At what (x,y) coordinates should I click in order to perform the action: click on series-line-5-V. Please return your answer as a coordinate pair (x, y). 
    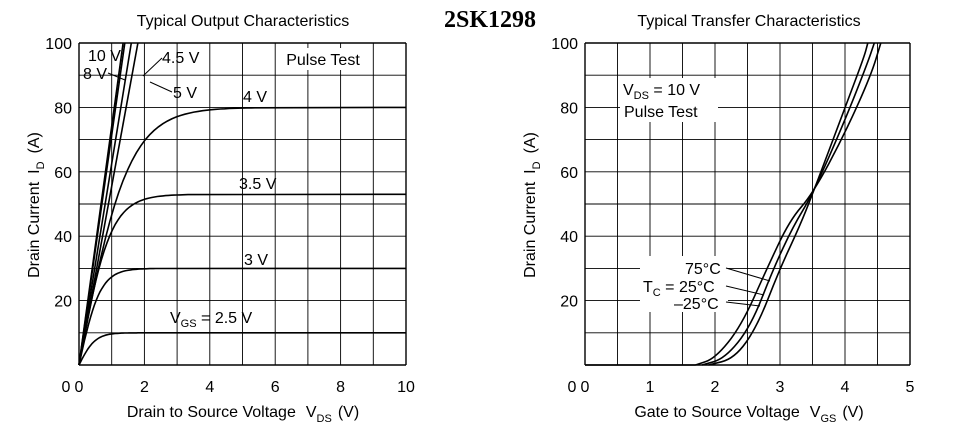
    Looking at the image, I should click on (105, 204).